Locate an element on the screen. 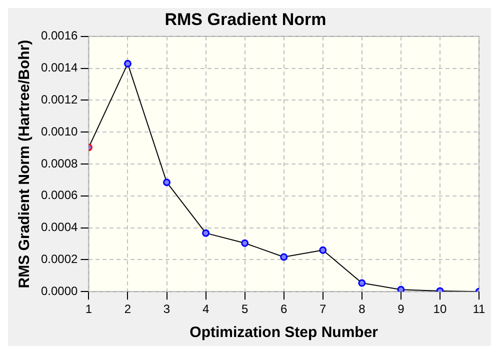 The width and height of the screenshot is (499, 354). x-tick-label: 8 is located at coordinates (362, 309).